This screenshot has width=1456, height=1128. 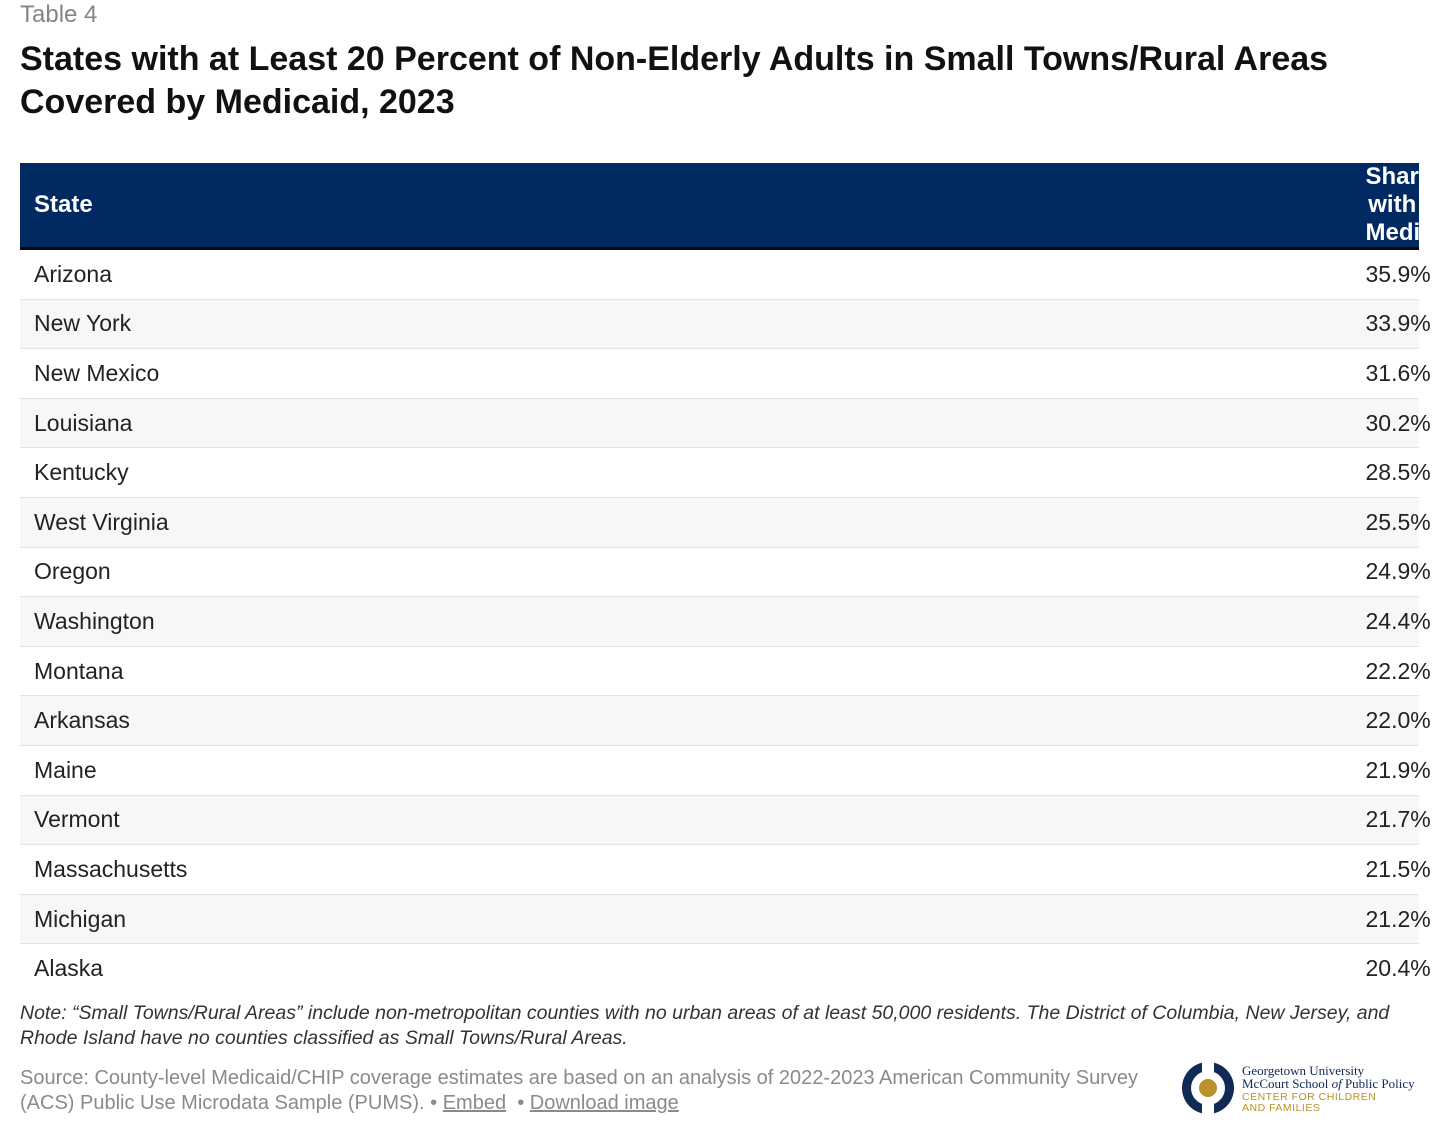 I want to click on logo-university: Georgetown University, so click(x=1303, y=1070).